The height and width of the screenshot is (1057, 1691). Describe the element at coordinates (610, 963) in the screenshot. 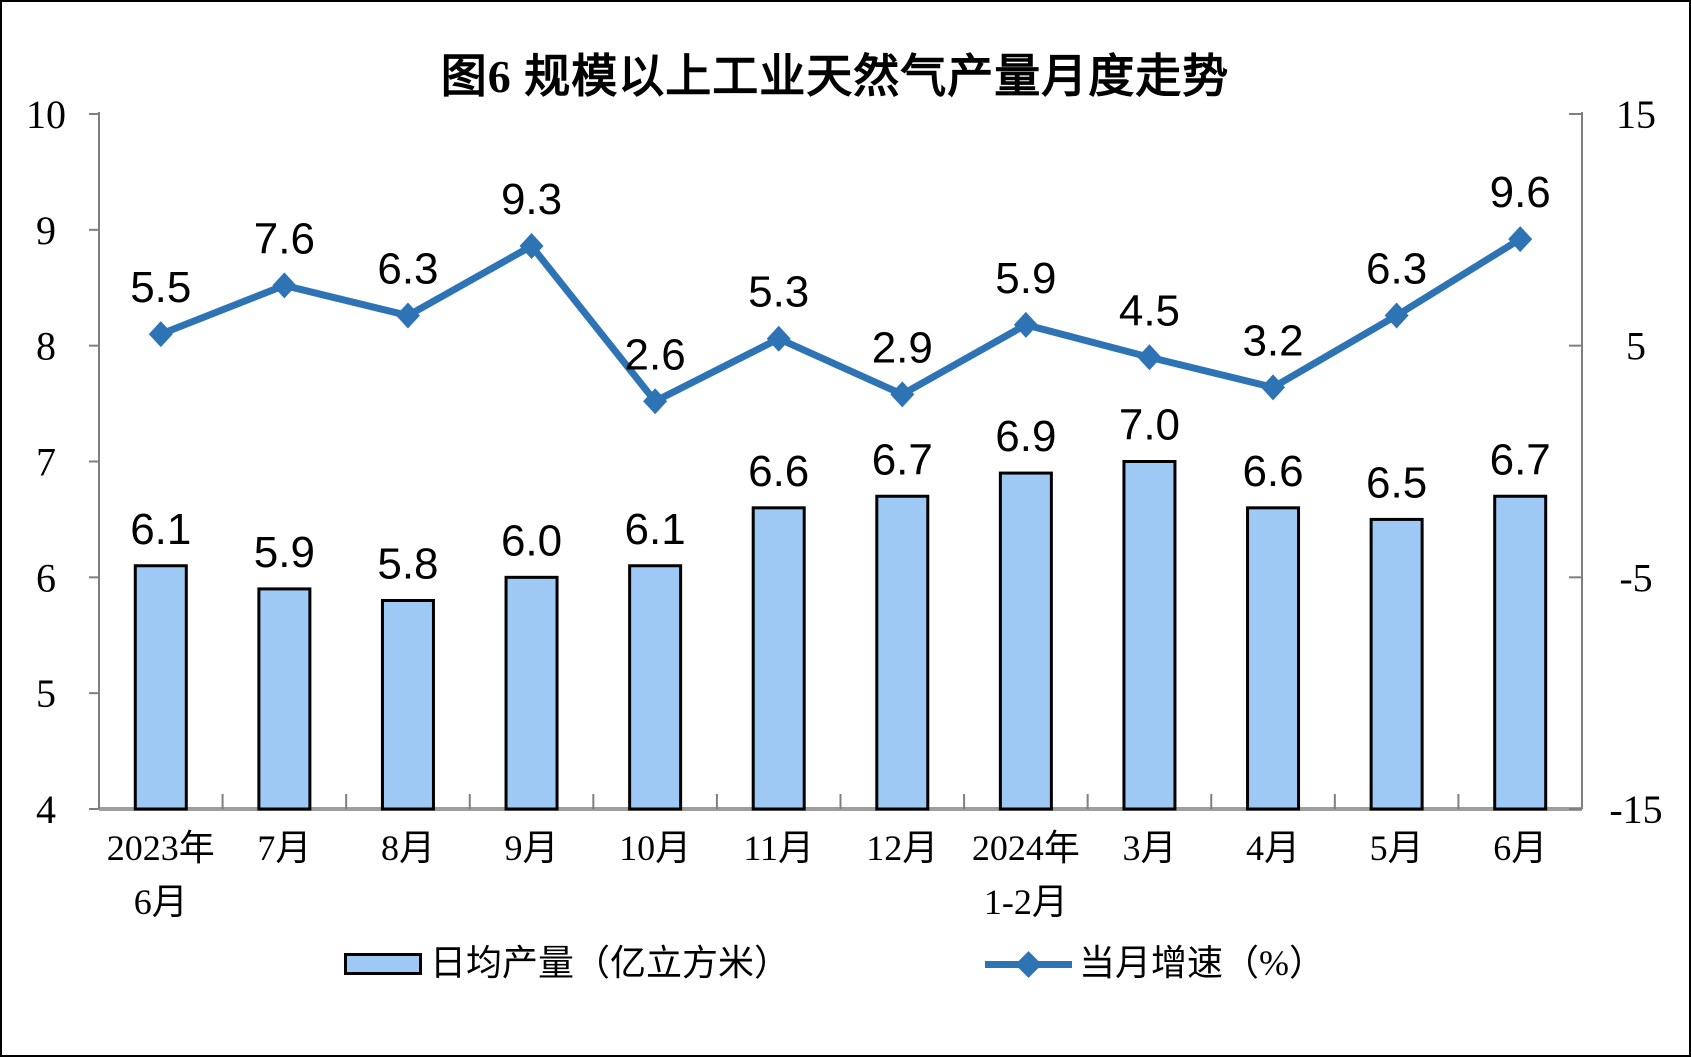

I see `legend-bar-label: 日均产量（亿立方米）` at that location.